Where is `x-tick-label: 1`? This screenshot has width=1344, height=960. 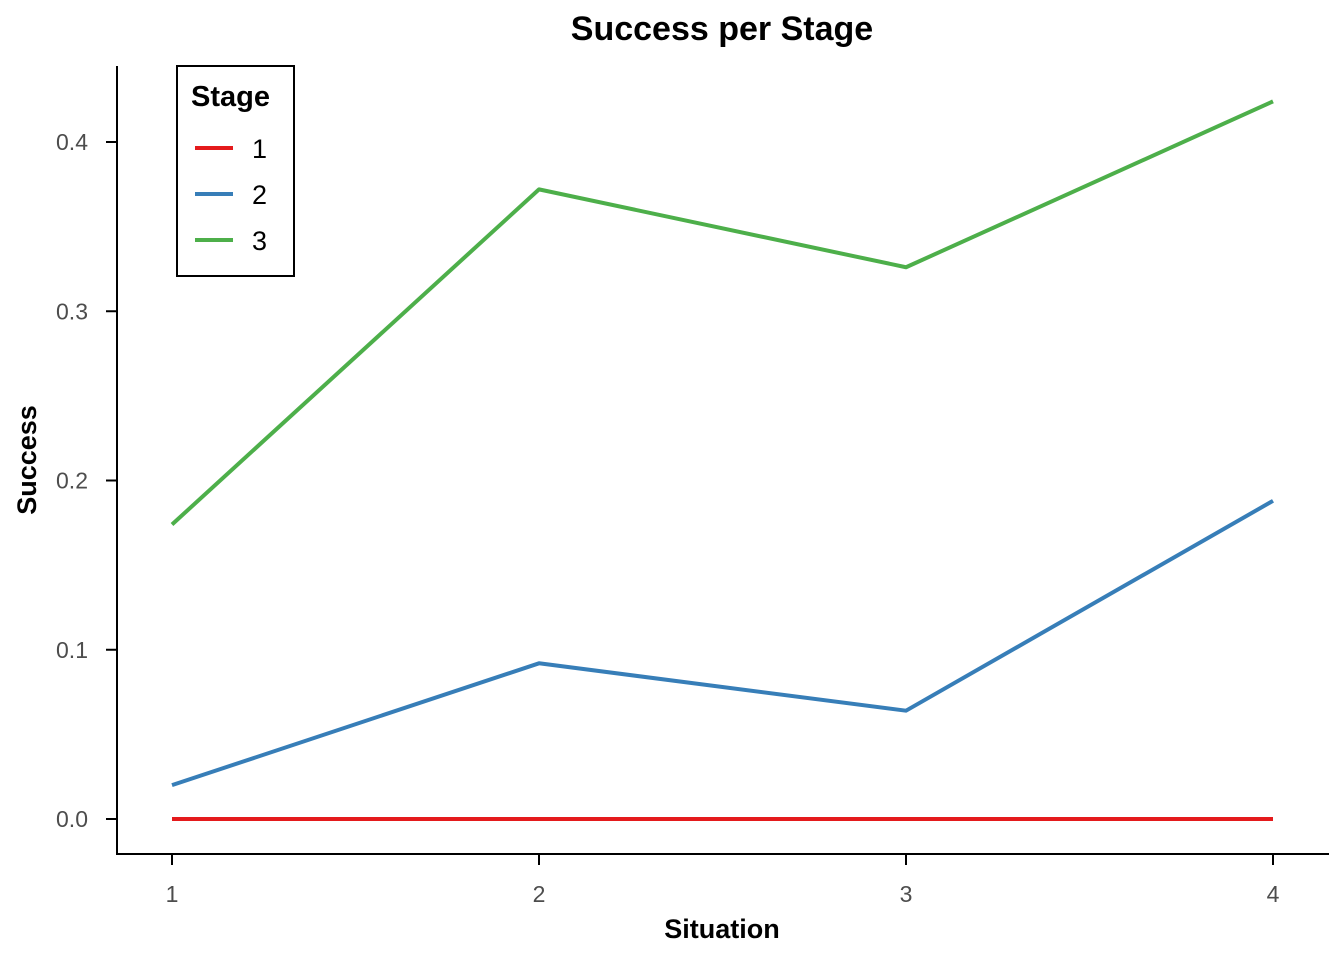 x-tick-label: 1 is located at coordinates (172, 894).